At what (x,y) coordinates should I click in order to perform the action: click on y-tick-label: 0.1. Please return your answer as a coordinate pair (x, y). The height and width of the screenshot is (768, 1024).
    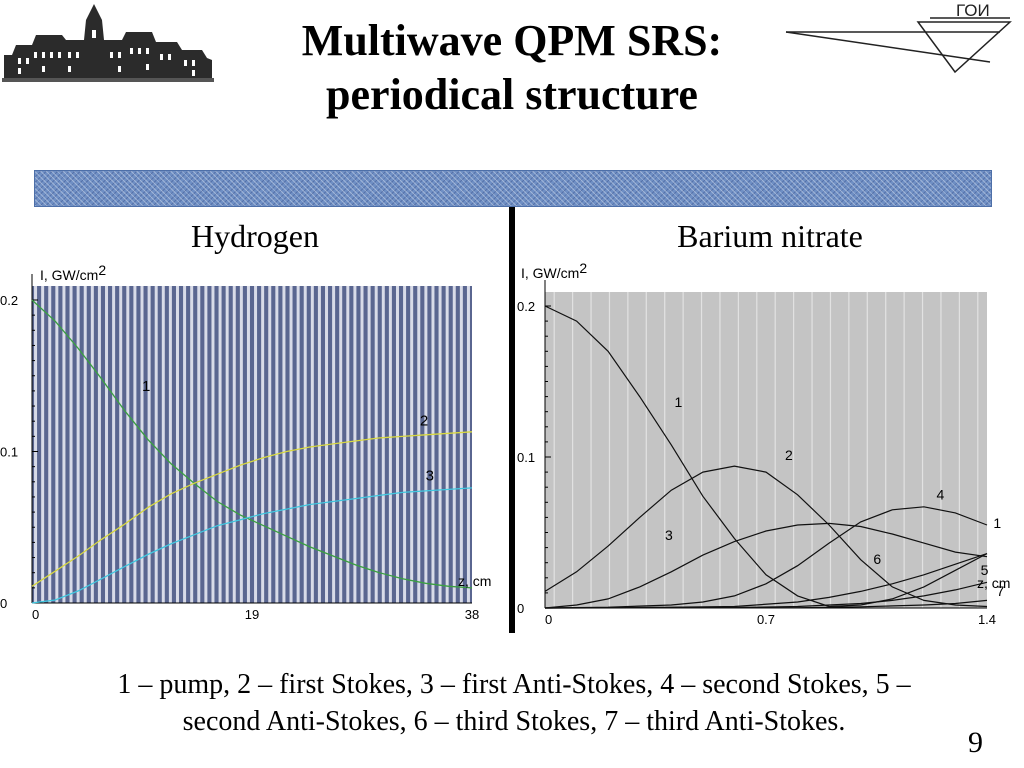
    Looking at the image, I should click on (9, 452).